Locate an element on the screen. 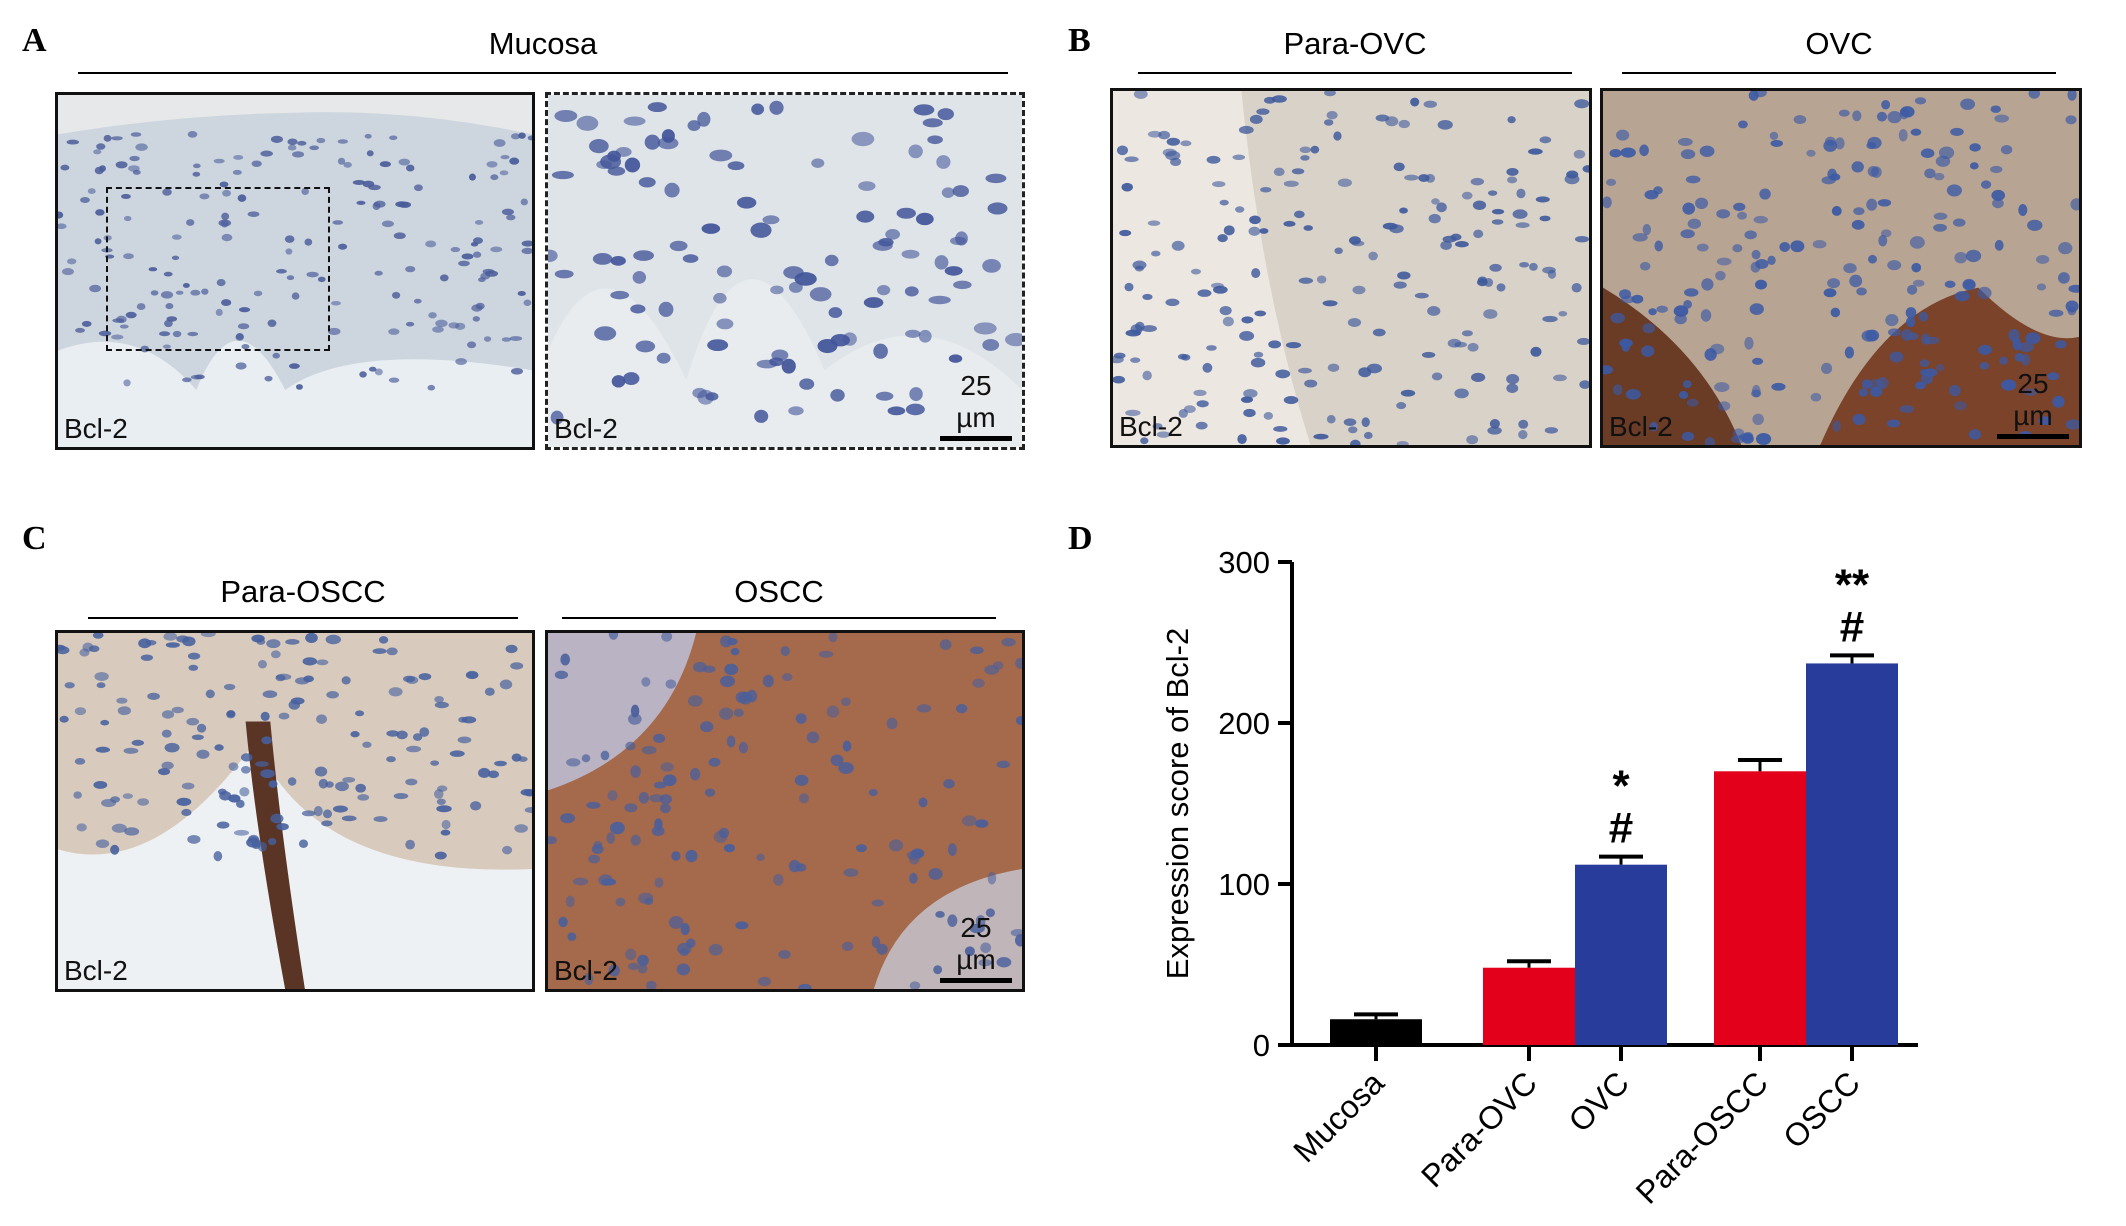 This screenshot has width=2126, height=1226. panel-c-header-left: Para-OSCC is located at coordinates (303, 591).